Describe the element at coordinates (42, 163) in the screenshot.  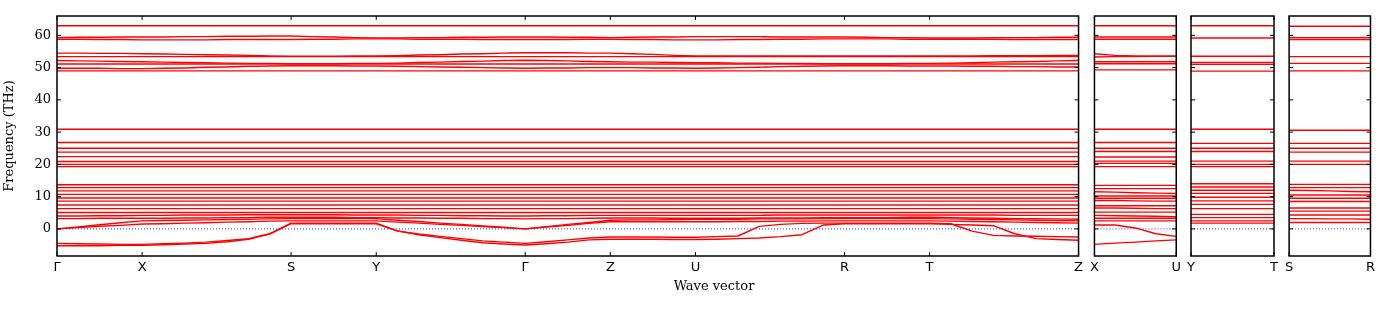
I see `y-tick-label: 20` at that location.